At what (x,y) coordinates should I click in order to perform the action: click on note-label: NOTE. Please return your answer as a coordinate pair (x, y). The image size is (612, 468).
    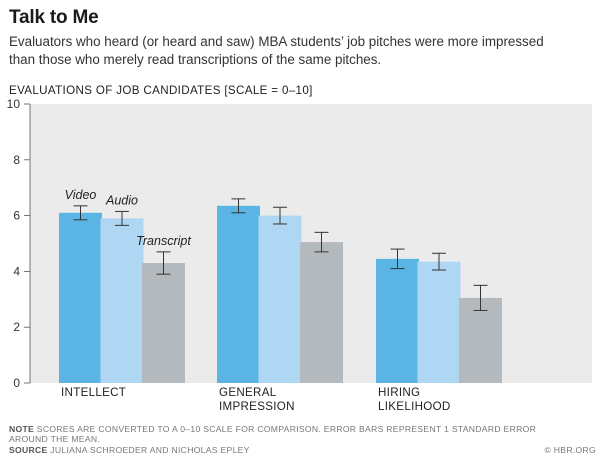
    Looking at the image, I should click on (22, 429).